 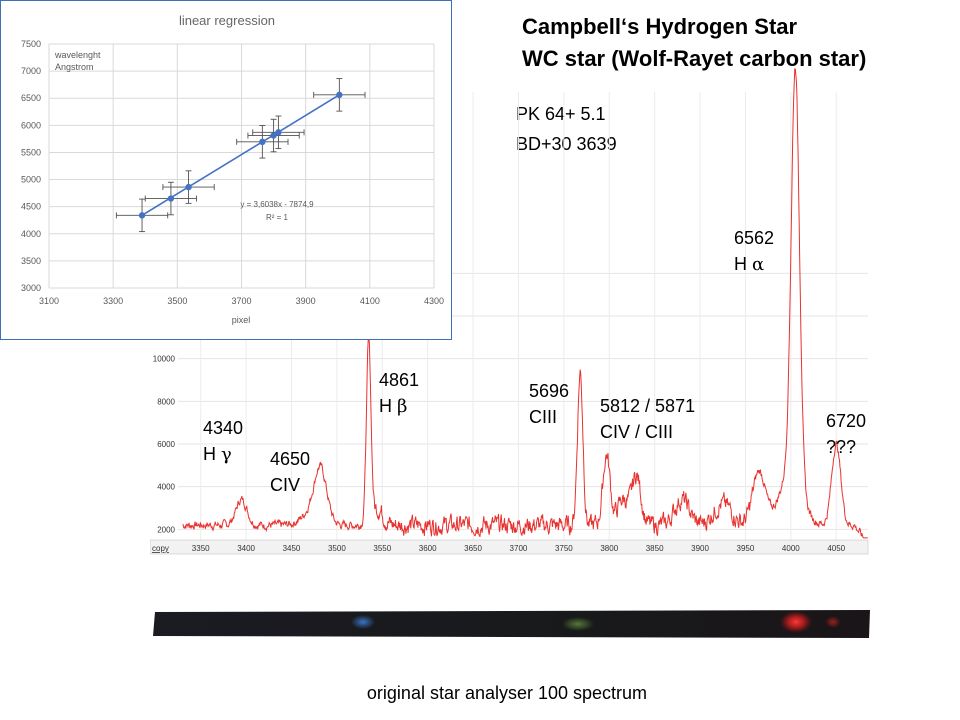 I want to click on spectrum-x-tick-label: 3600, so click(x=428, y=548).